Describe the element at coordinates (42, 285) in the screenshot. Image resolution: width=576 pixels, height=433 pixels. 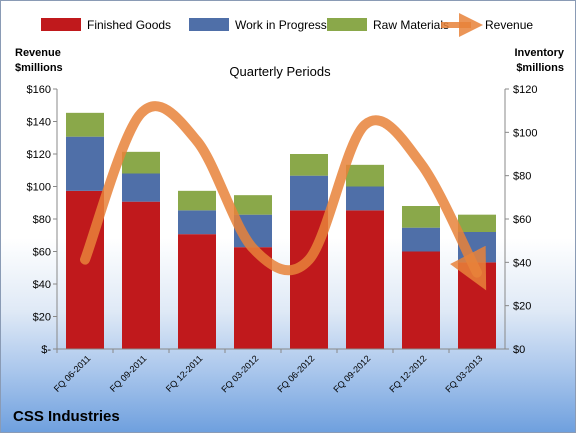
I see `left-tick-label: $40` at that location.